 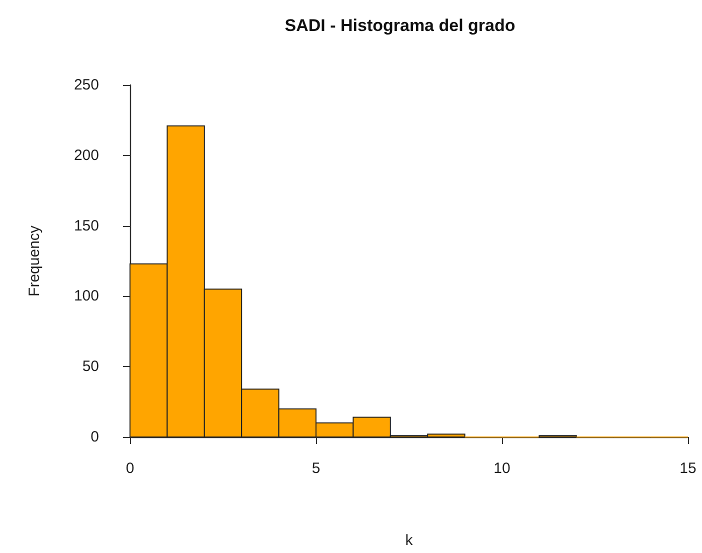 I want to click on y-tick-label: 150, so click(x=86, y=225).